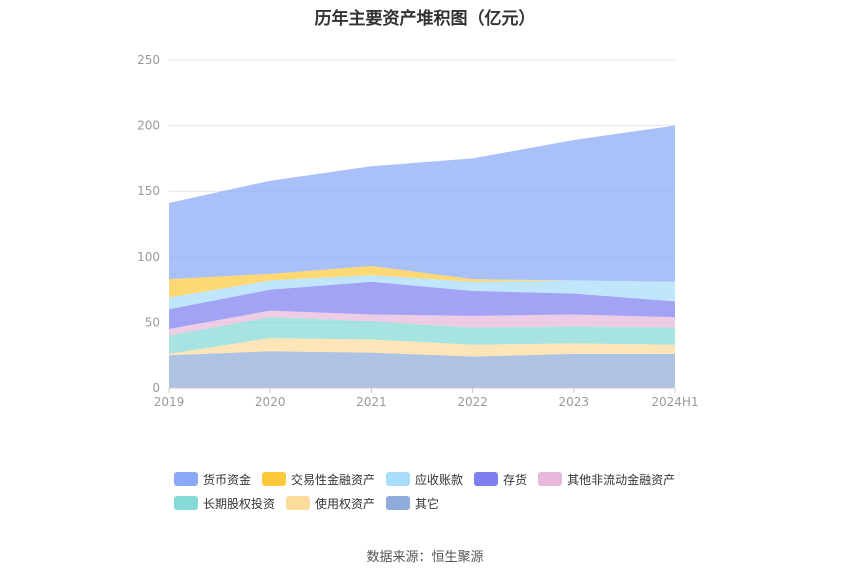 This screenshot has width=850, height=575. What do you see at coordinates (333, 479) in the screenshot?
I see `legend-label: 交易性金融资产` at bounding box center [333, 479].